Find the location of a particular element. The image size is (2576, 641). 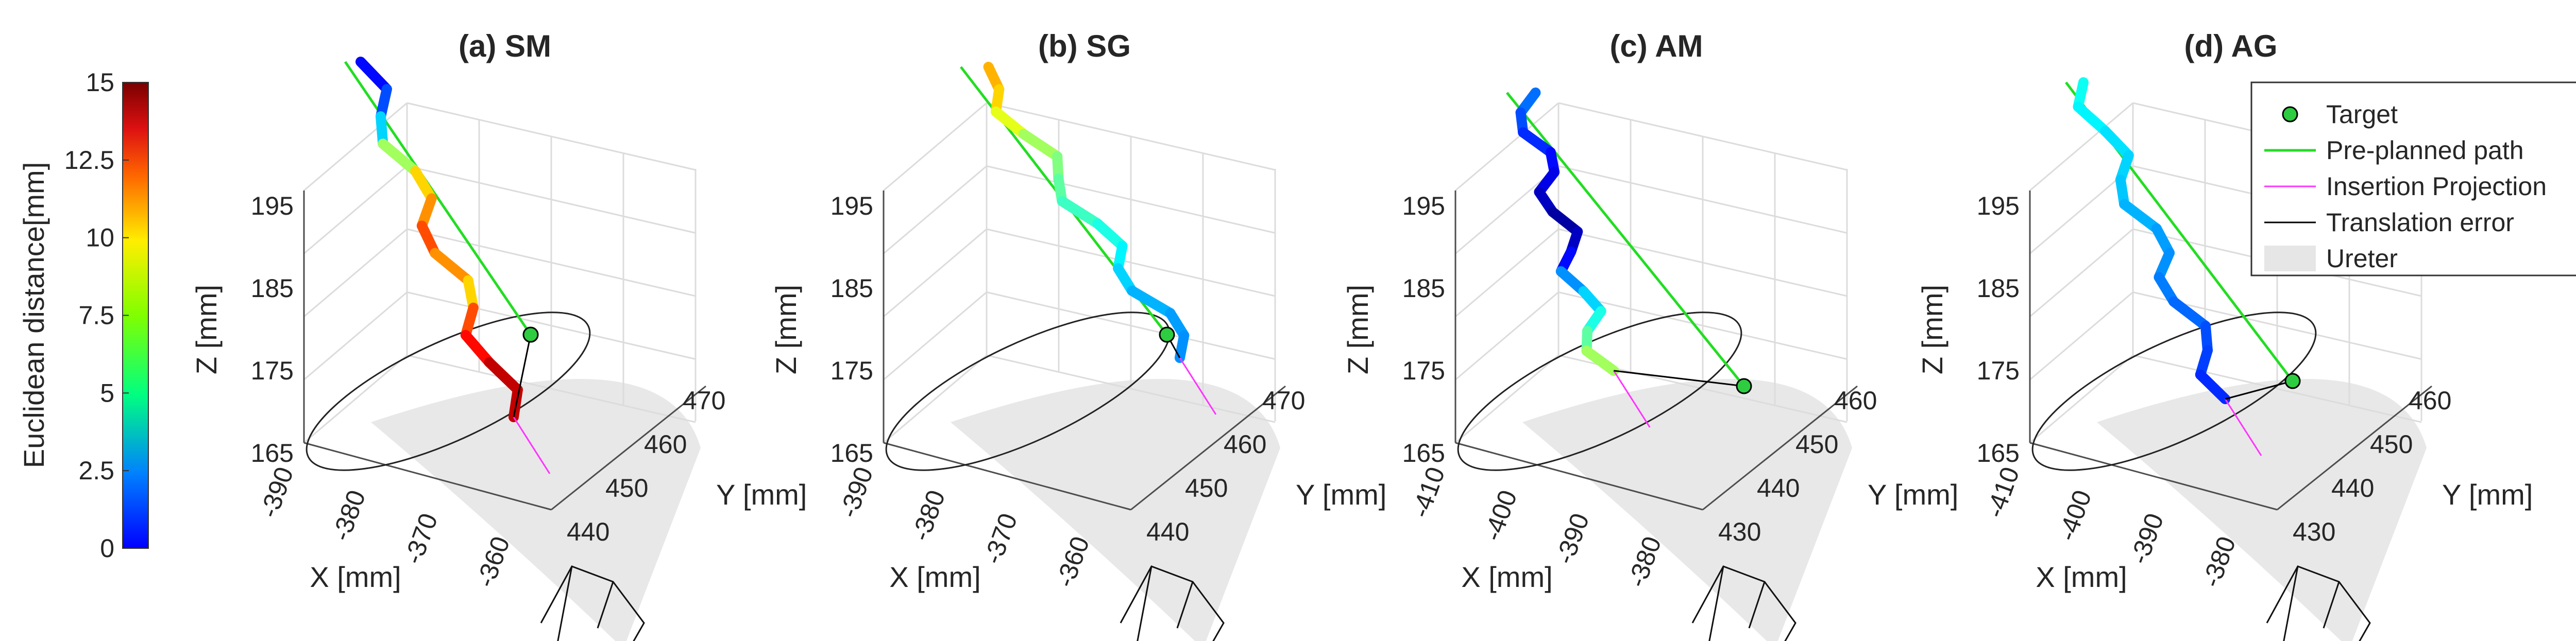

colorbar-tick-label: 15 is located at coordinates (100, 83).